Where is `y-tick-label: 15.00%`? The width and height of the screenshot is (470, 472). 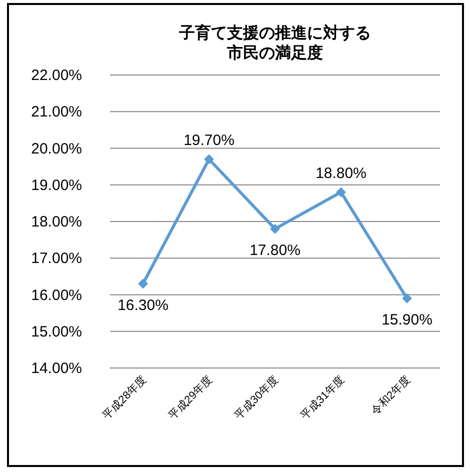
y-tick-label: 15.00% is located at coordinates (56, 331).